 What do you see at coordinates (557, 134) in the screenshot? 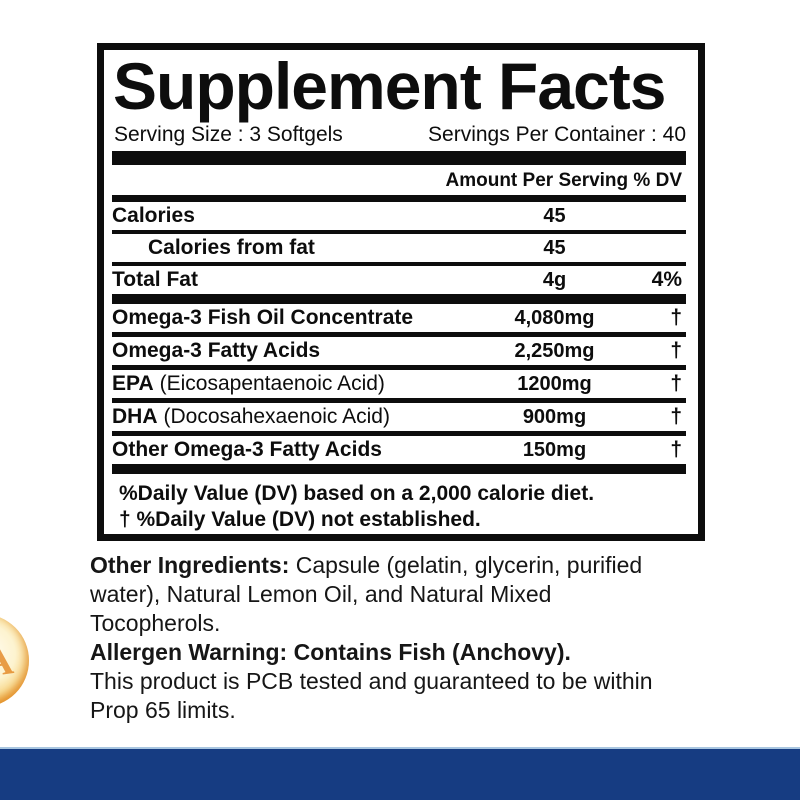
I see `servings-per-container: Servings Per Container : 40` at bounding box center [557, 134].